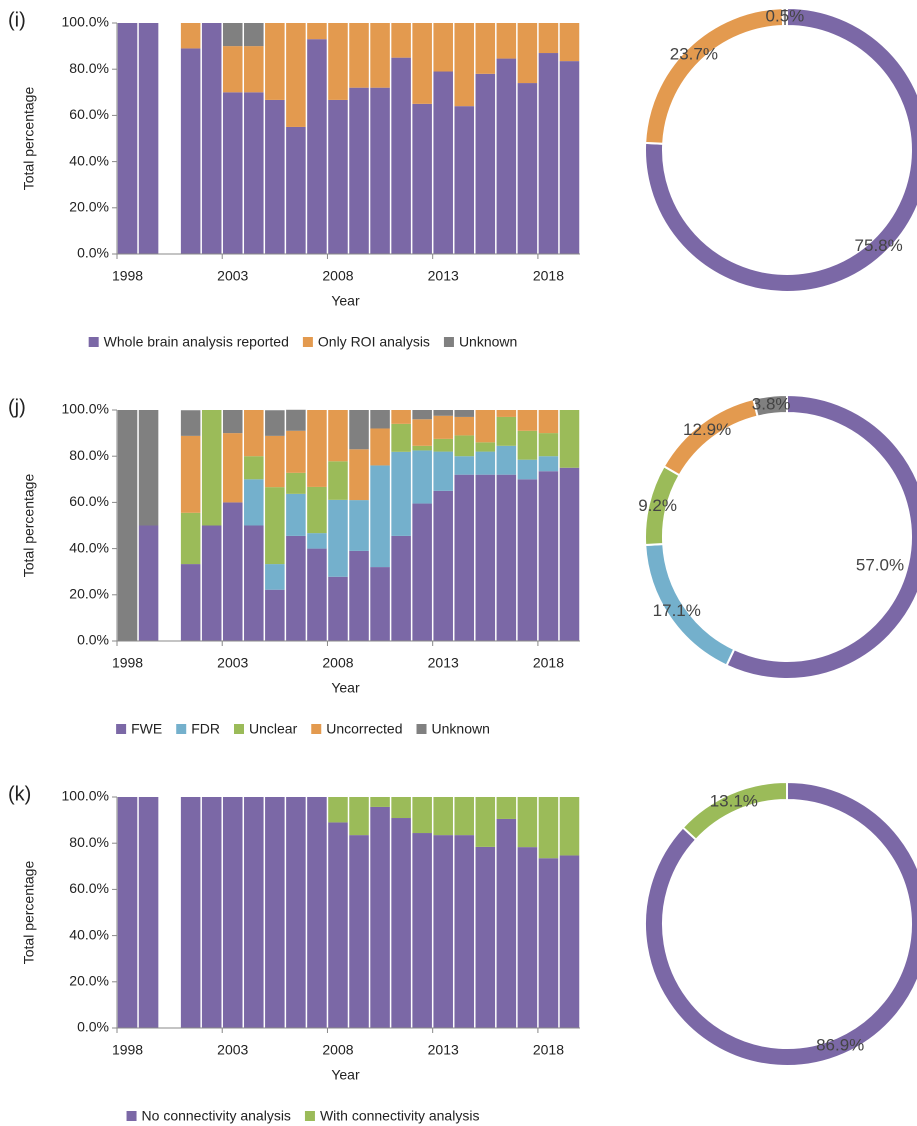 The image size is (917, 1126). I want to click on y-tick-label: 20.0%, so click(89, 981).